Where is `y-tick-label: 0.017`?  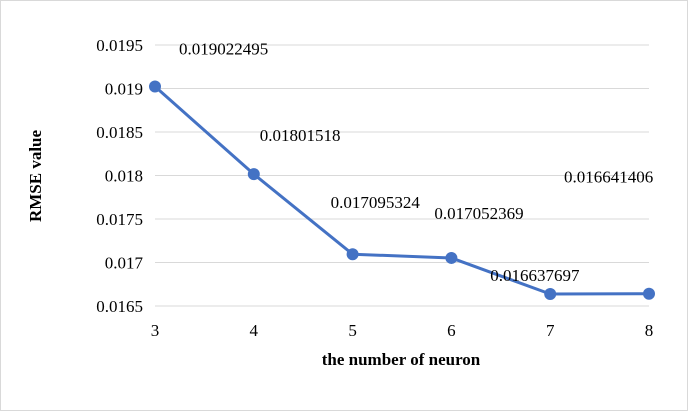 y-tick-label: 0.017 is located at coordinates (124, 263).